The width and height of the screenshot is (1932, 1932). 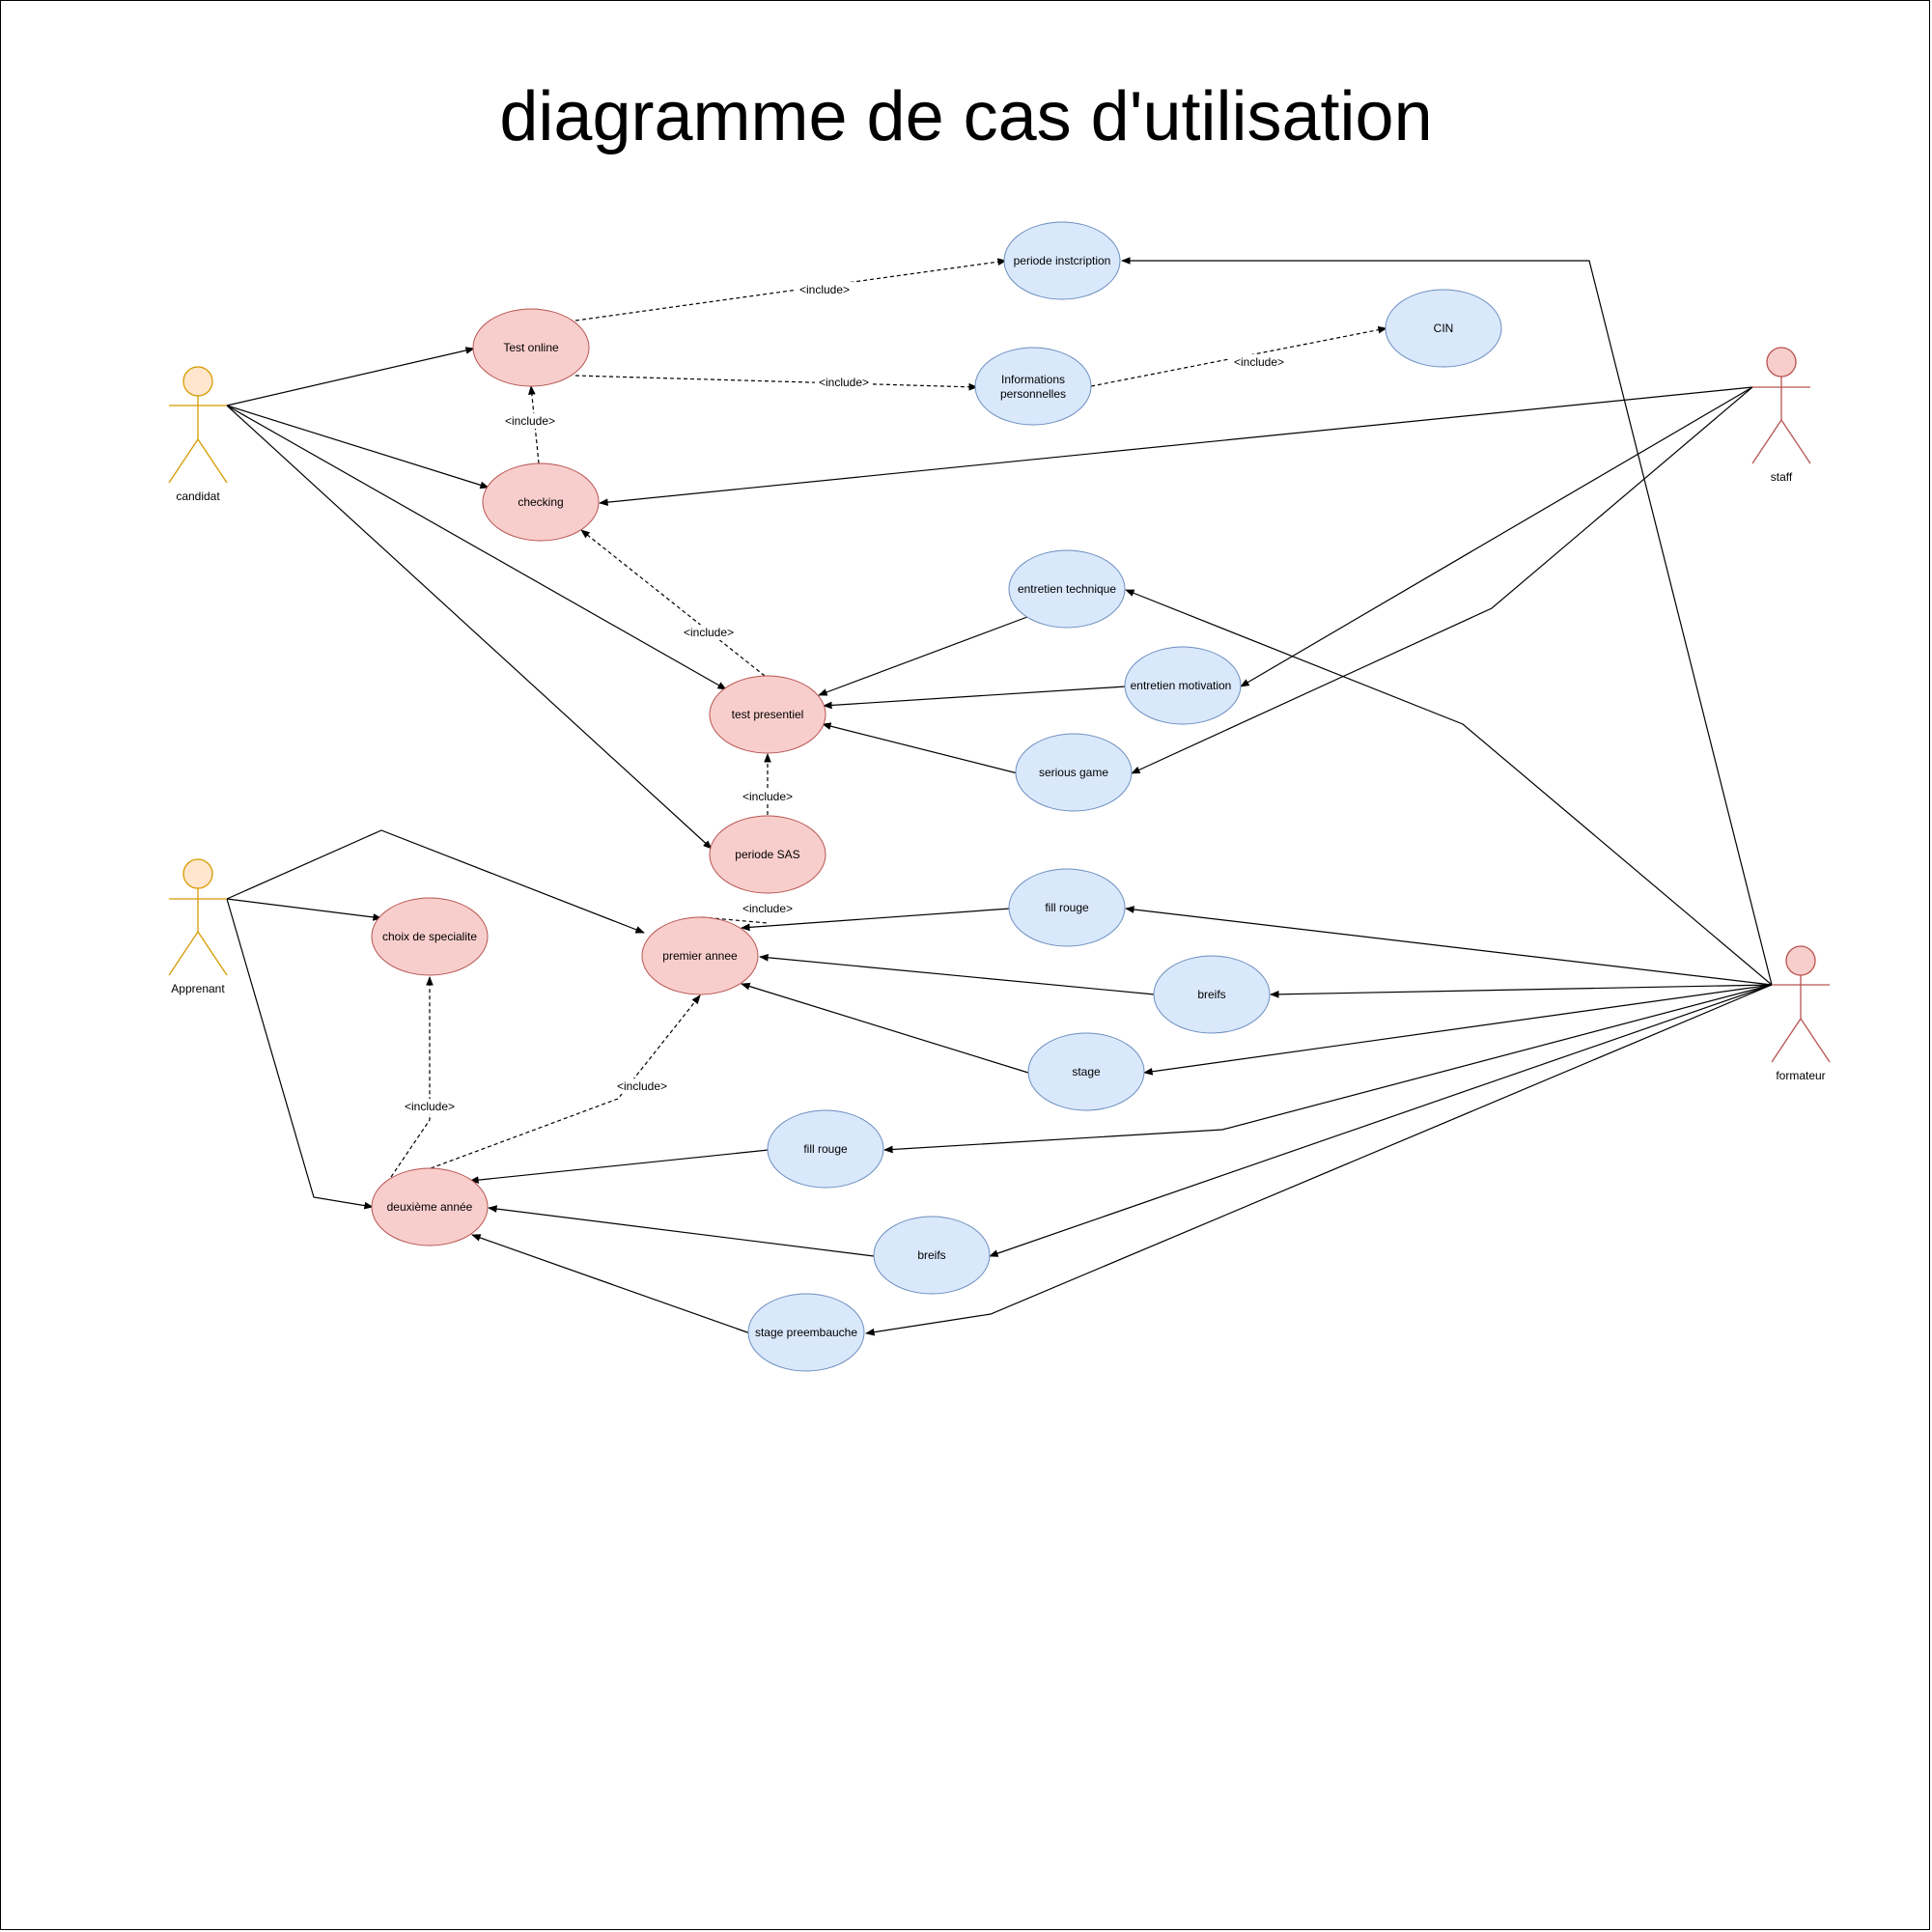 I want to click on use-case-label: checking, so click(x=540, y=502).